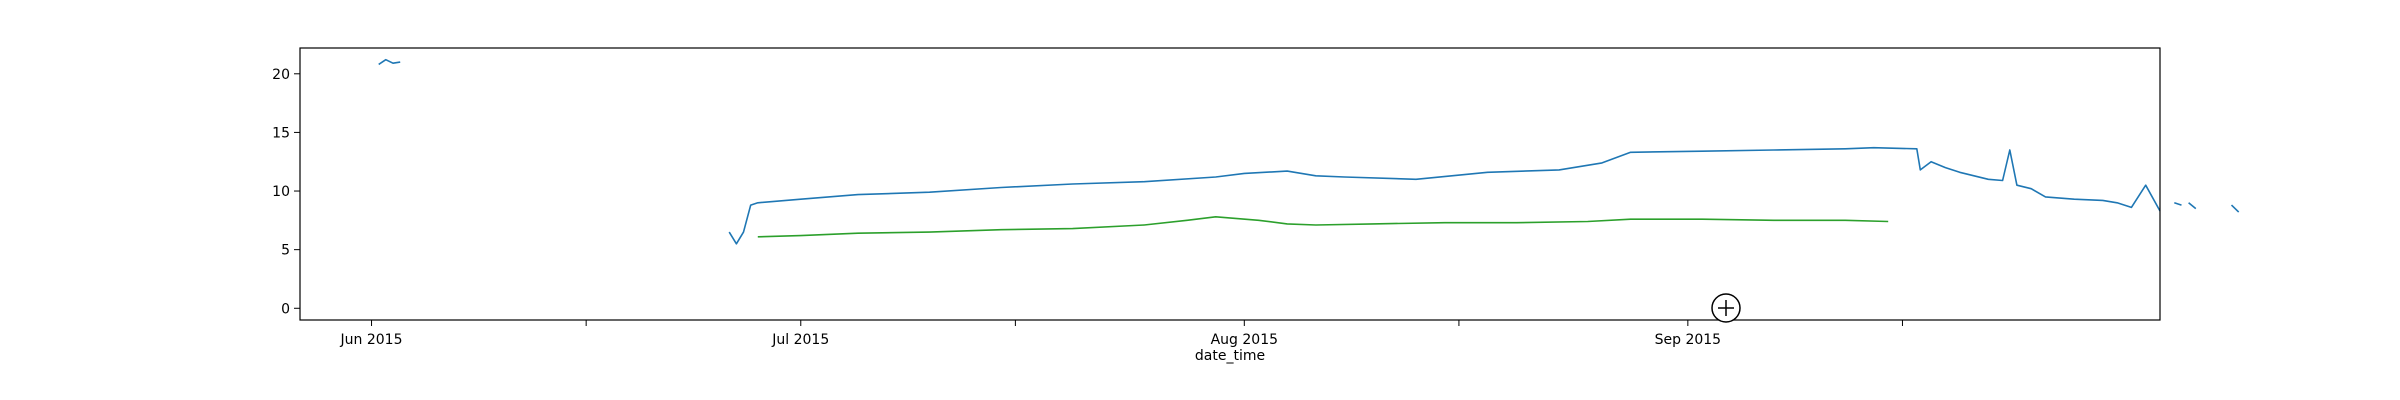 This screenshot has width=2400, height=400. I want to click on y-tick-label: 20, so click(281, 75).